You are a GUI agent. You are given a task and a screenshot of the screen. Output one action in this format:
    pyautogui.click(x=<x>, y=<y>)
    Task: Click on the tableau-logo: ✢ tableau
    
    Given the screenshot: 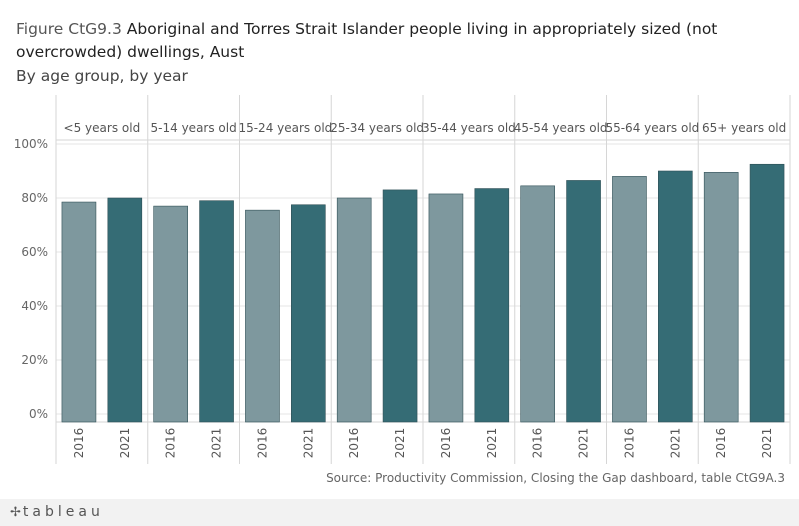 What is the action you would take?
    pyautogui.click(x=57, y=512)
    